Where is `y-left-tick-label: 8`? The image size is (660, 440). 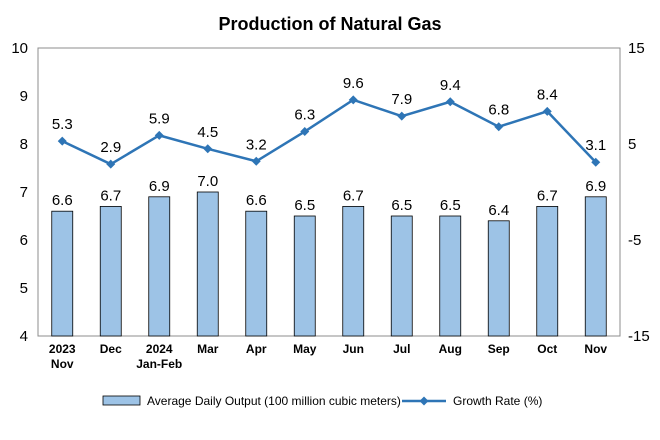
y-left-tick-label: 8 is located at coordinates (24, 144).